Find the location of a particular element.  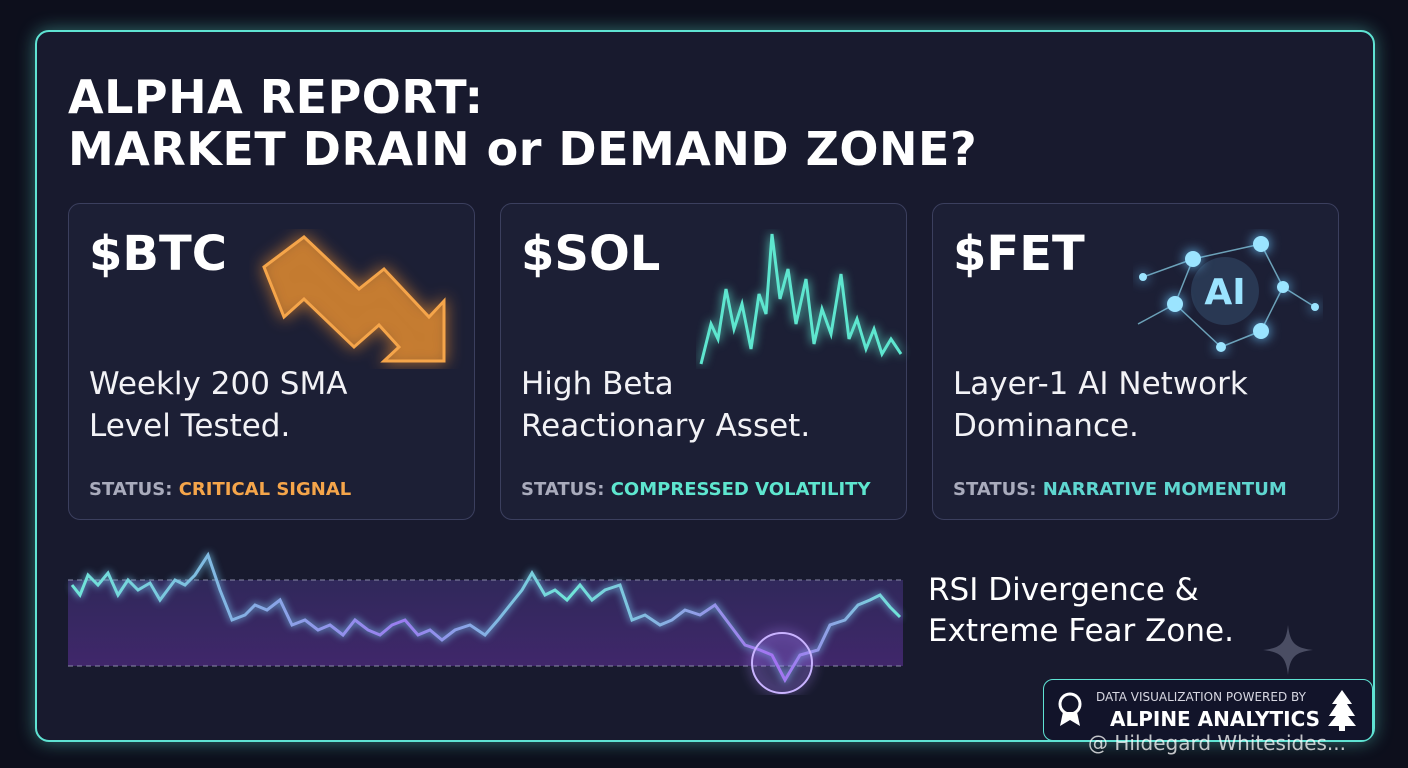

status: STATUS: COMPRESSED VOLATILITY is located at coordinates (696, 489).